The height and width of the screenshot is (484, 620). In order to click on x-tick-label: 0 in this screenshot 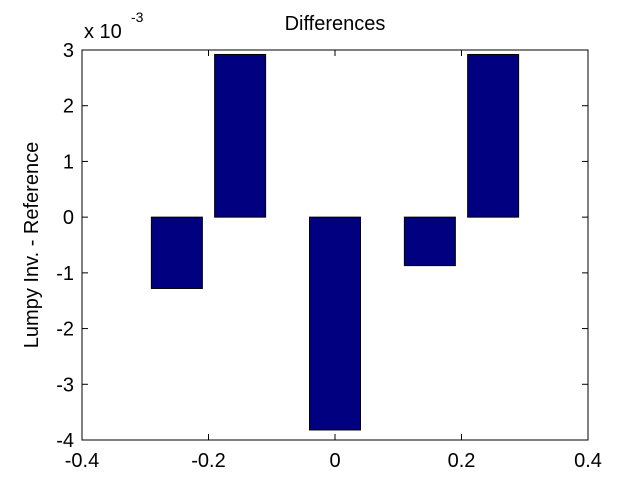, I will do `click(334, 461)`.